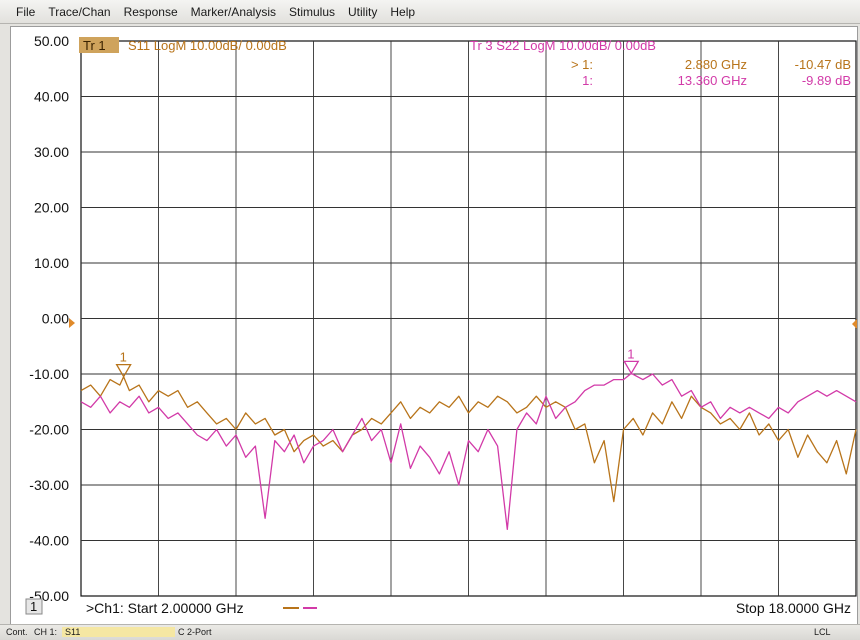  What do you see at coordinates (94, 45) in the screenshot?
I see `trace-1-badge: Tr 1` at bounding box center [94, 45].